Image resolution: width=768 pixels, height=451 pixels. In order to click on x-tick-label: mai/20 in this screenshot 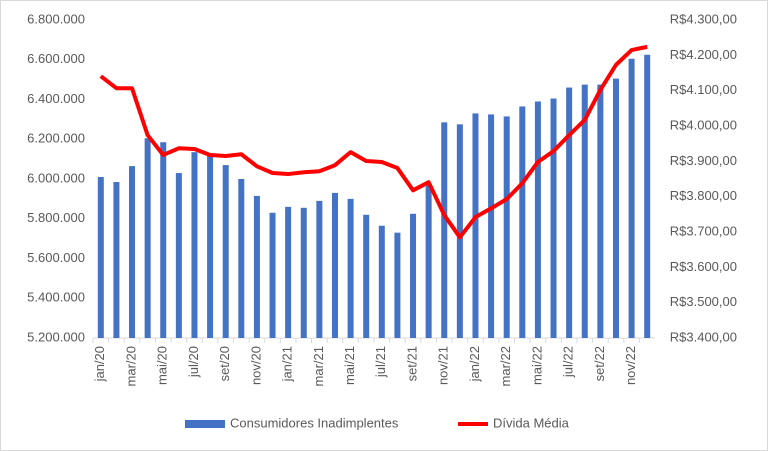, I will do `click(162, 365)`.